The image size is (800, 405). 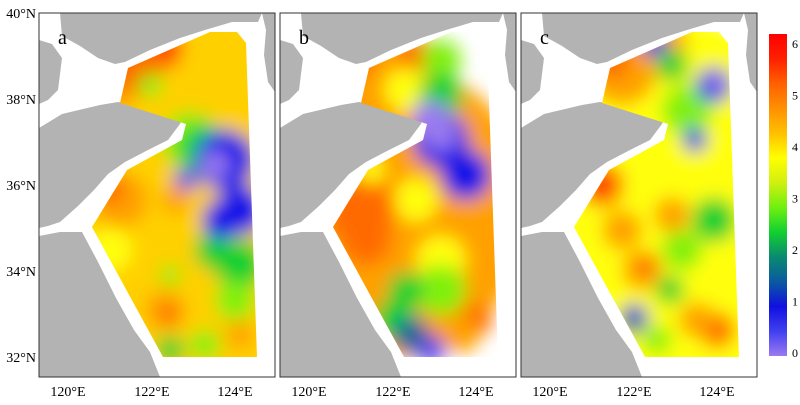 What do you see at coordinates (795, 147) in the screenshot?
I see `colorbar-tick-label: 4` at bounding box center [795, 147].